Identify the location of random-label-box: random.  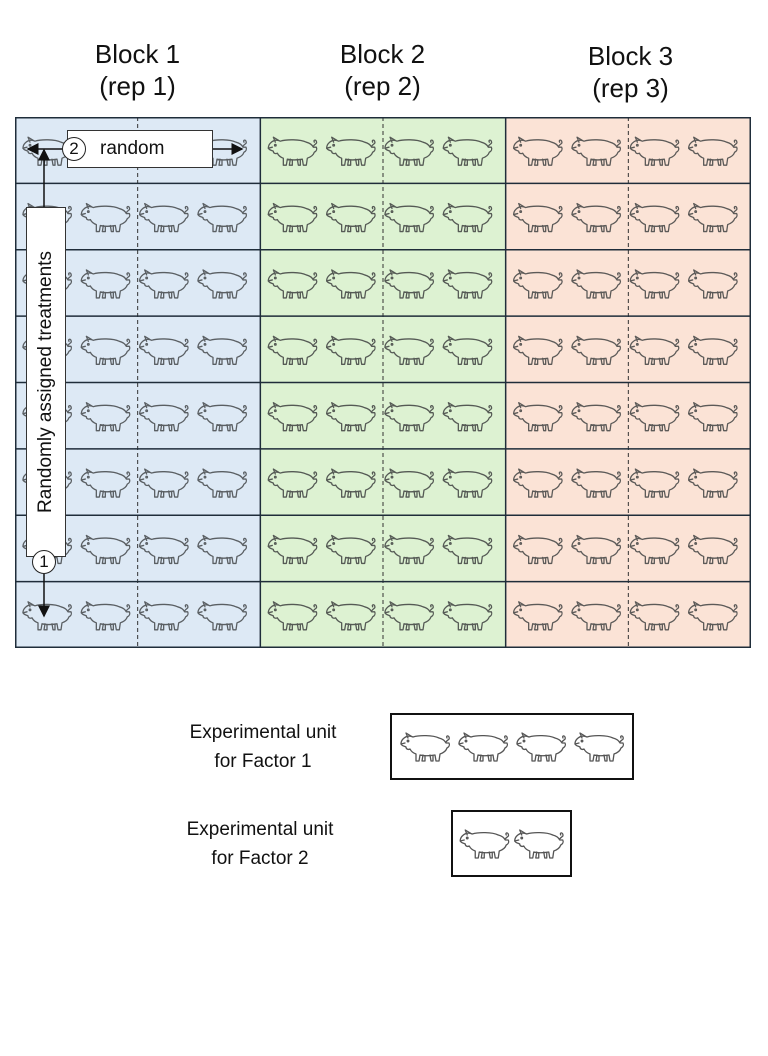
(140, 149).